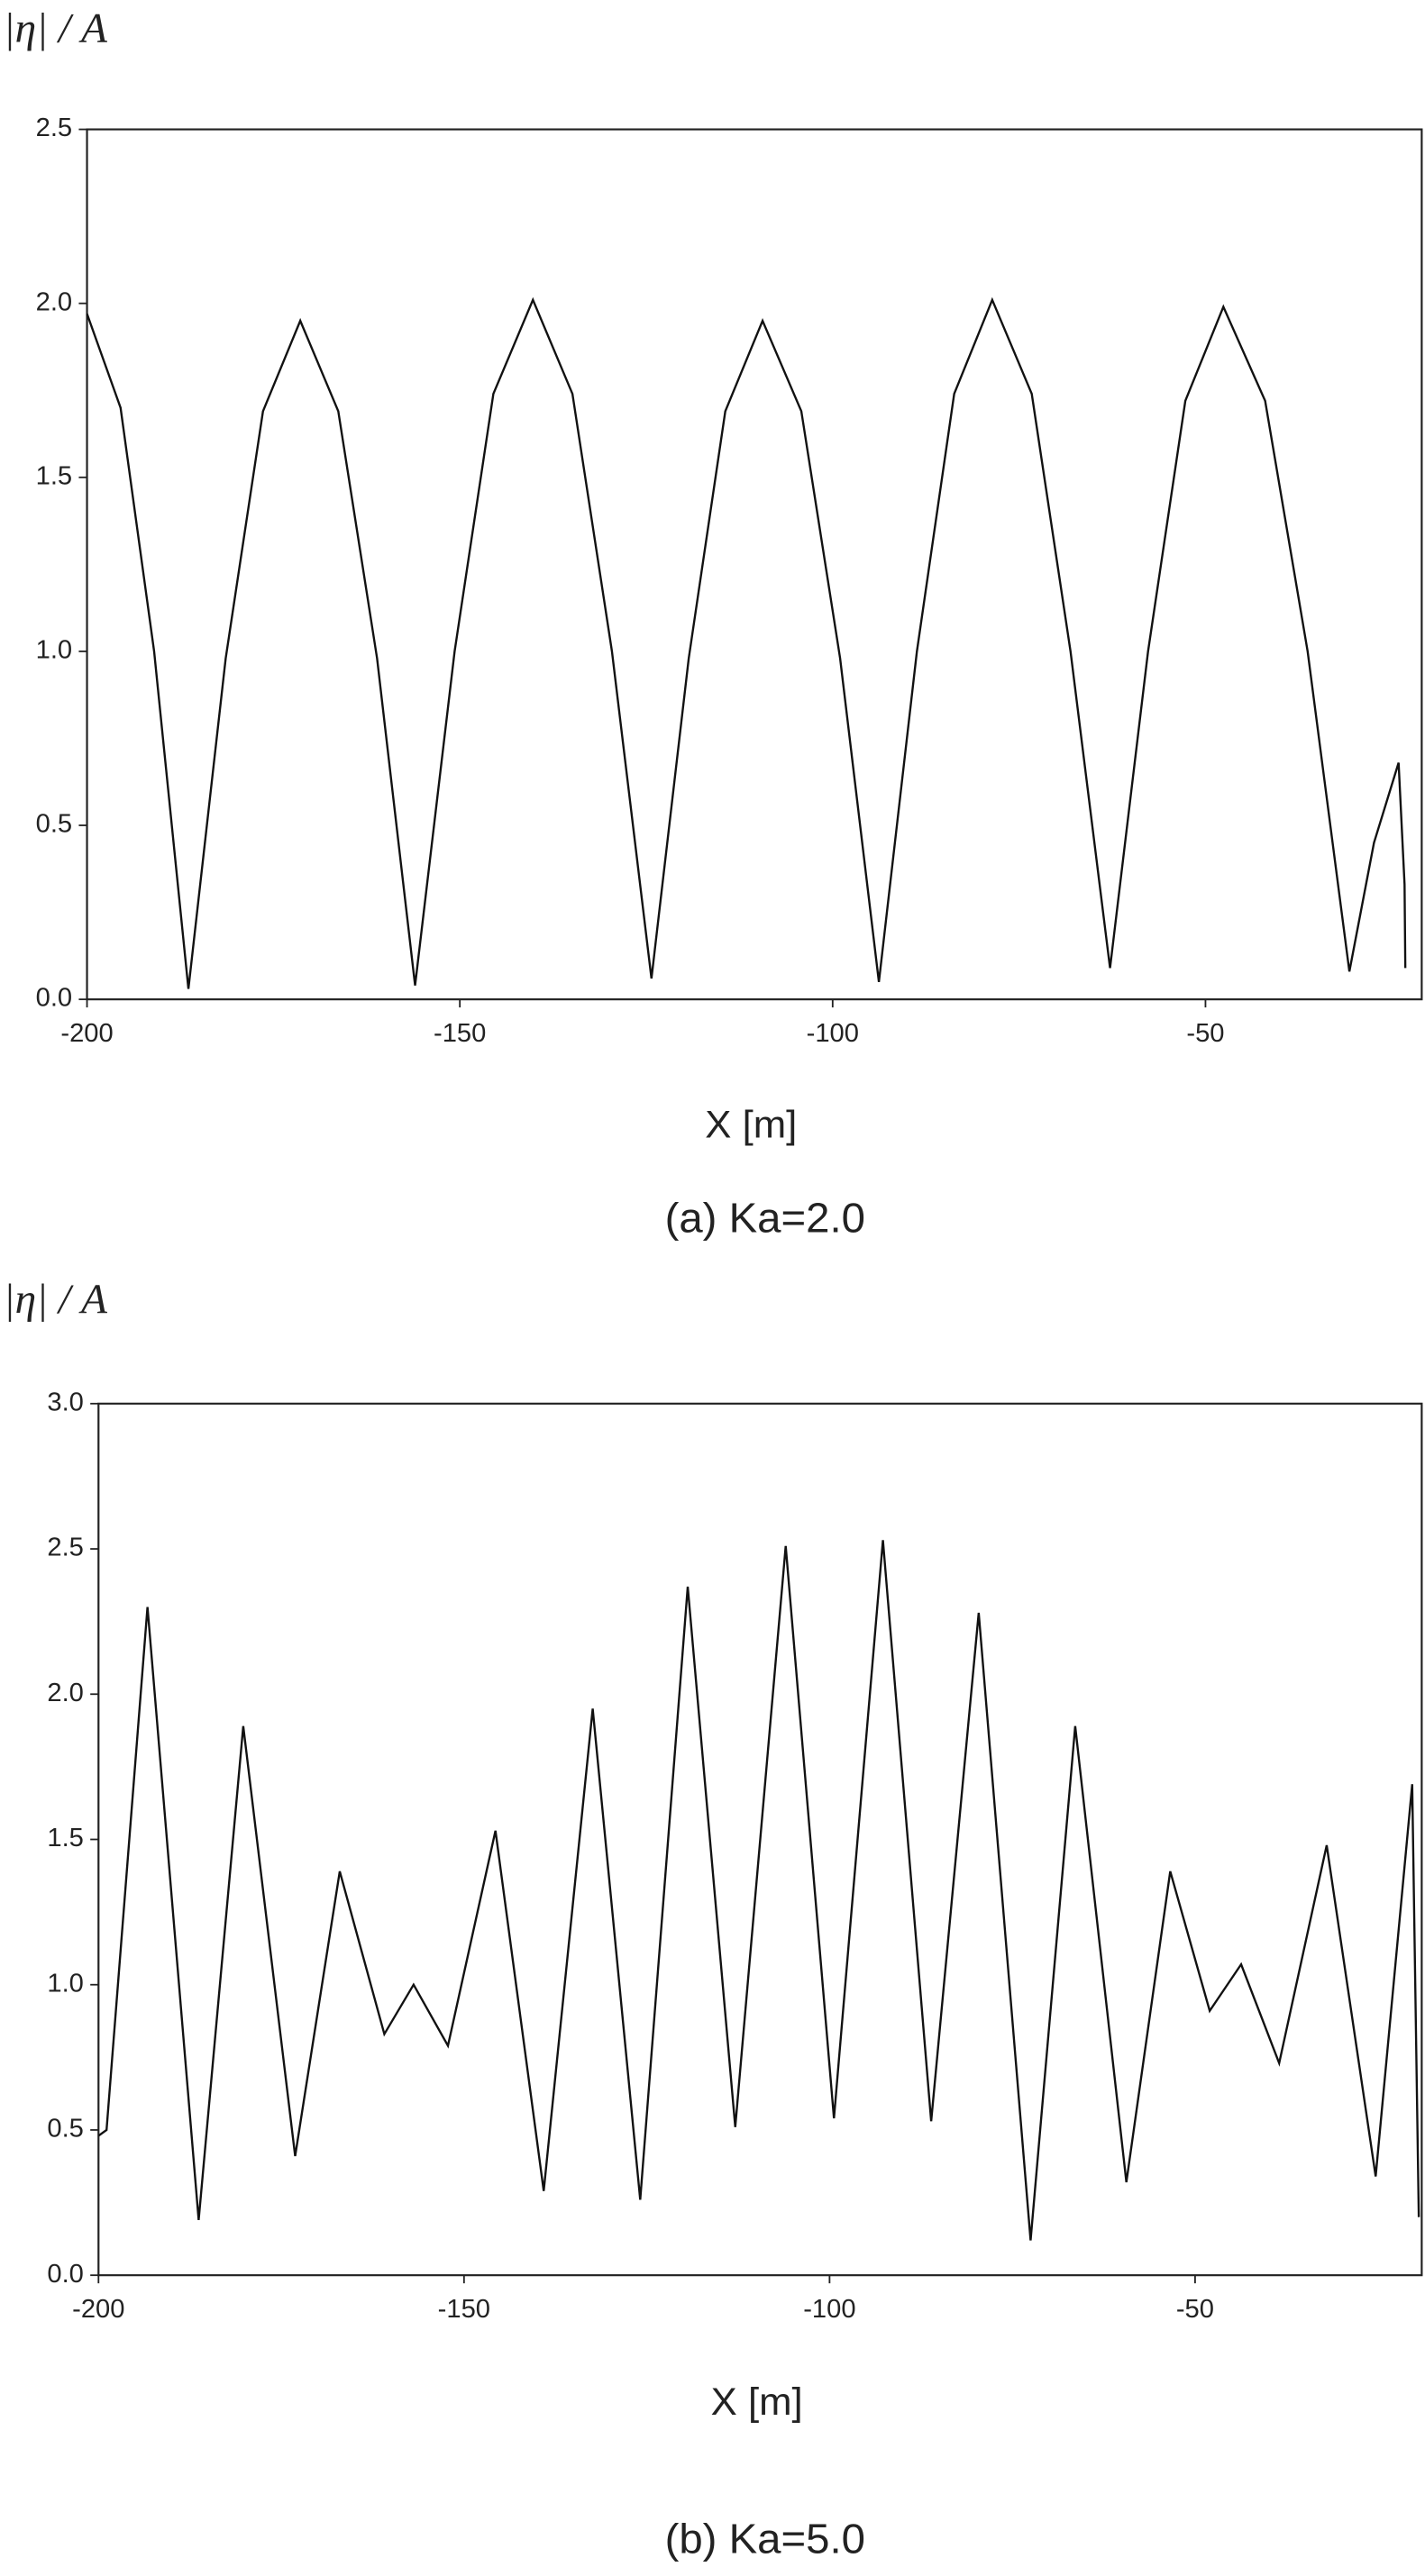 This screenshot has height=2576, width=1425. I want to click on caption: (b) Ka=5.0, so click(765, 2538).